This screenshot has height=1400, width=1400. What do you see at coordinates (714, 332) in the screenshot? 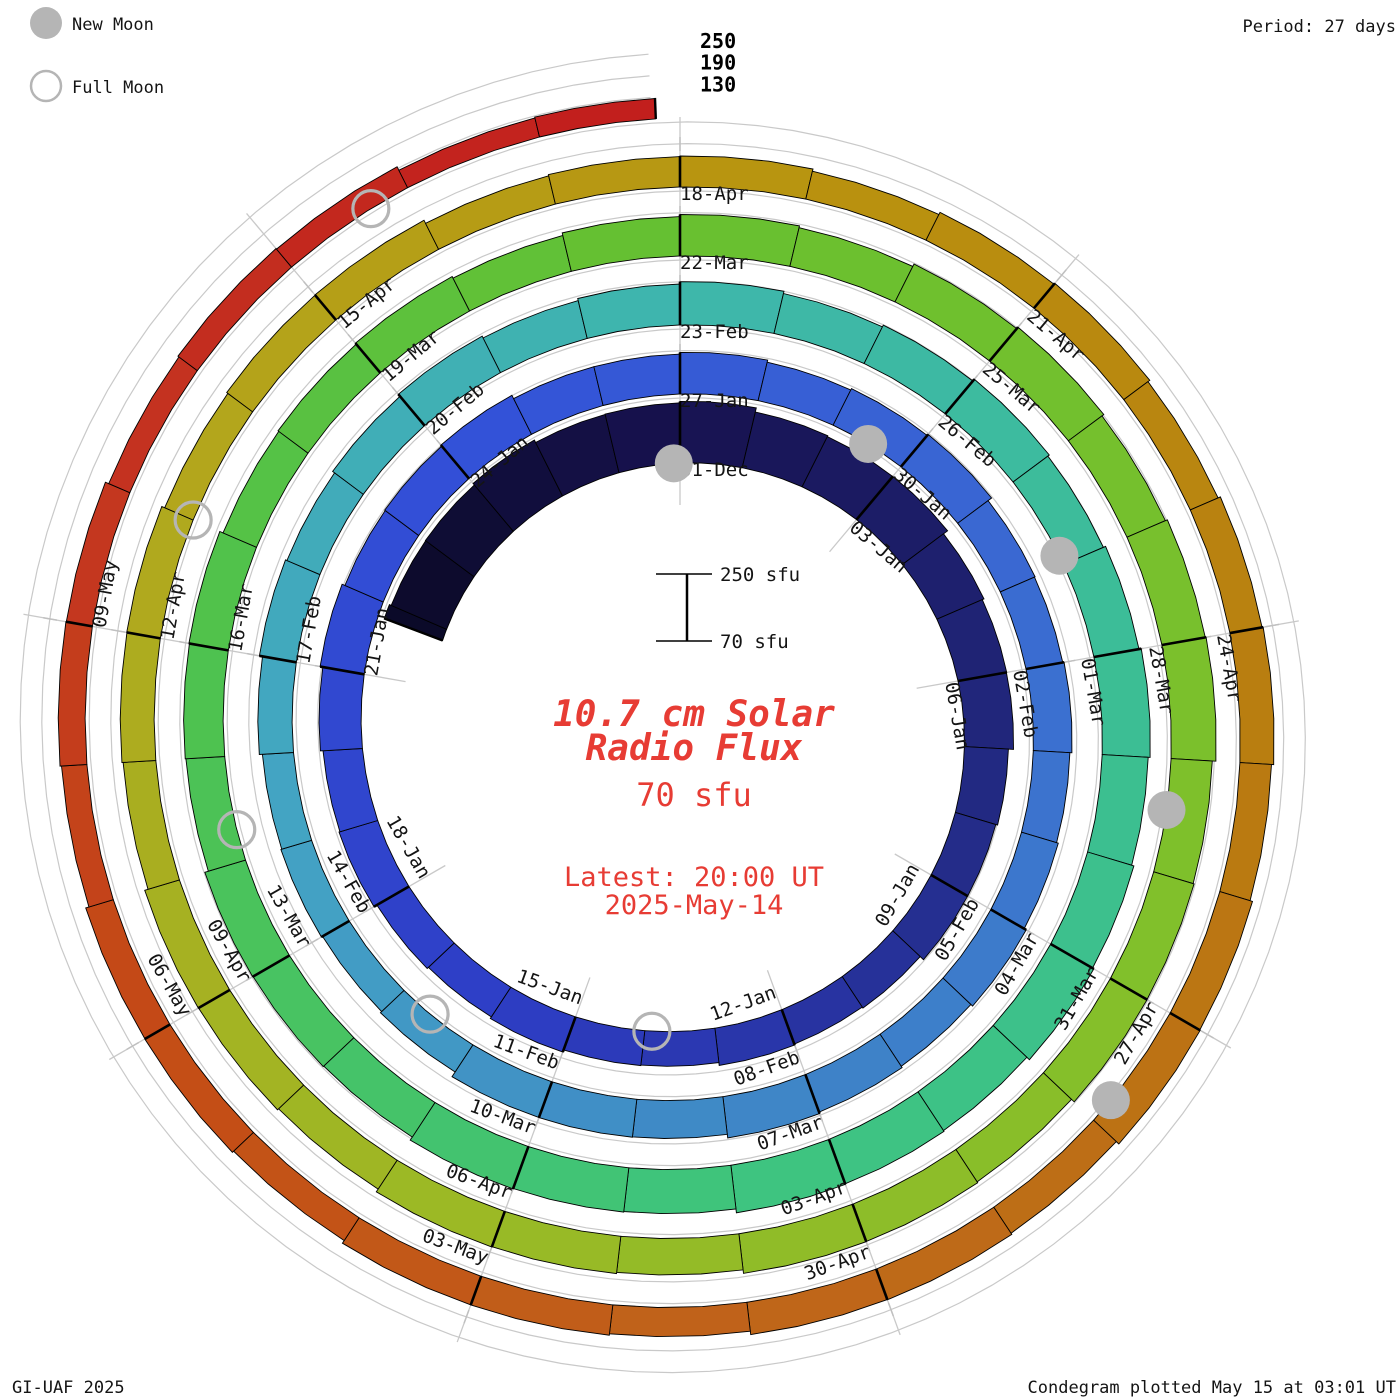
I see `date-label-23-Feb: 23-Feb` at bounding box center [714, 332].